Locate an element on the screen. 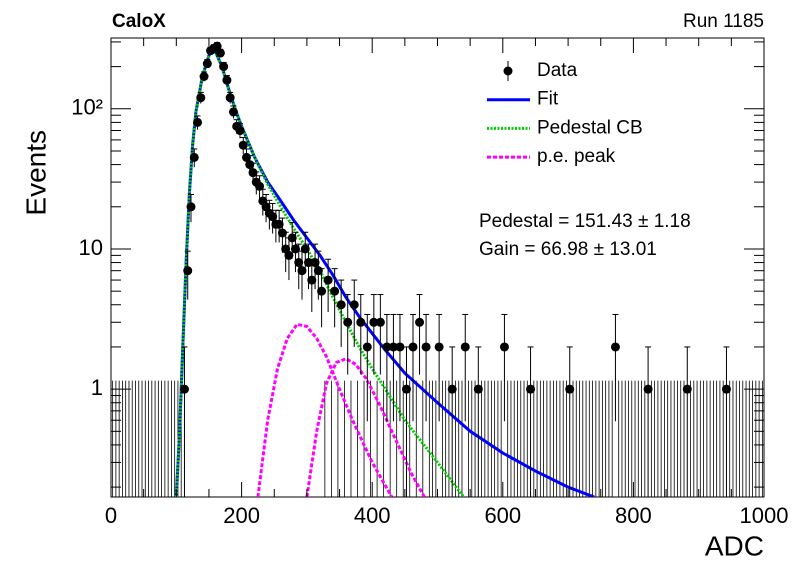 The width and height of the screenshot is (796, 572). y-axis-title: Events is located at coordinates (35, 173).